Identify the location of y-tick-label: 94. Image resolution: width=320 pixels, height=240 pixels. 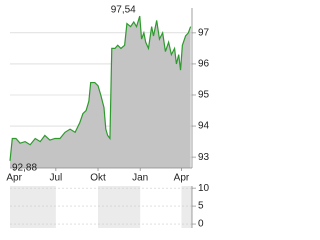
(204, 126).